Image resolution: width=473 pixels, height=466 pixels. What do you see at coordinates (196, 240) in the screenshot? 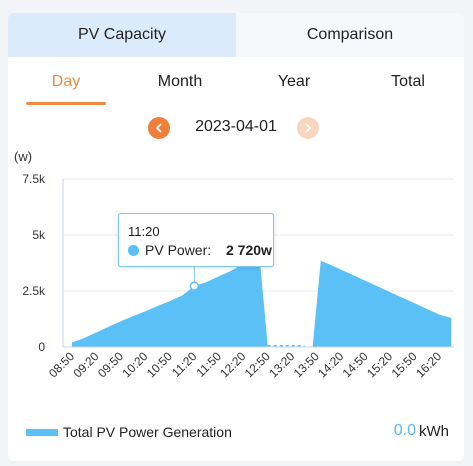
I see `chart-tooltip: 11:20 PV Power: 2 720w` at bounding box center [196, 240].